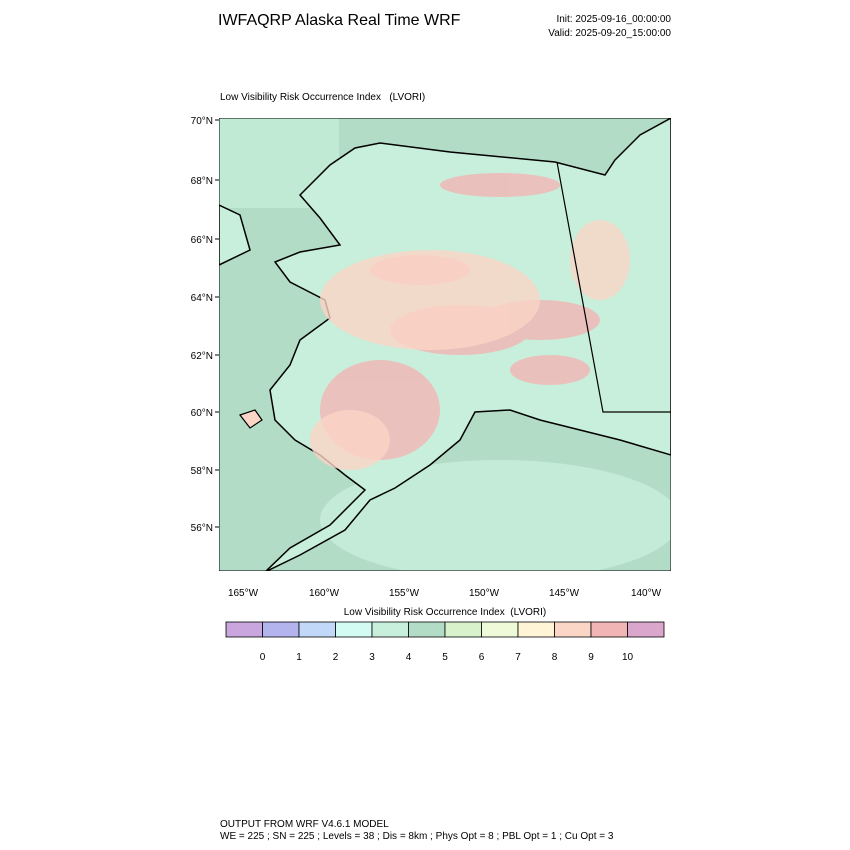 This screenshot has width=850, height=850. What do you see at coordinates (202, 181) in the screenshot?
I see `lat-label: 68°N` at bounding box center [202, 181].